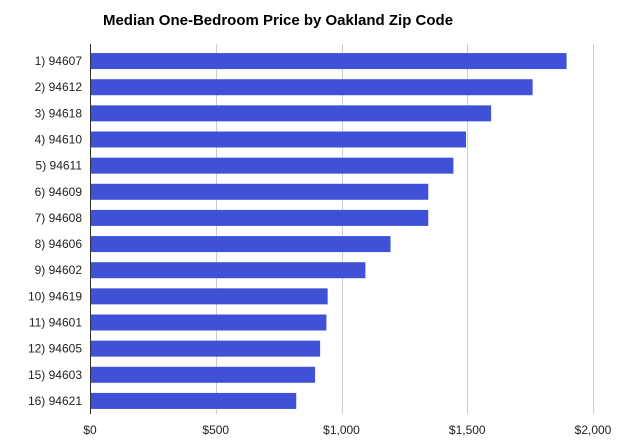 The height and width of the screenshot is (446, 638). Describe the element at coordinates (59, 218) in the screenshot. I see `category-label: 7) 94608` at that location.